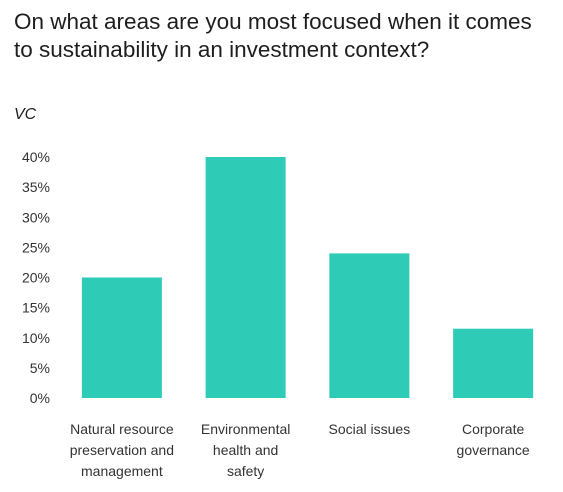 This screenshot has height=492, width=563. What do you see at coordinates (36, 217) in the screenshot?
I see `y-tick-label: 30%` at bounding box center [36, 217].